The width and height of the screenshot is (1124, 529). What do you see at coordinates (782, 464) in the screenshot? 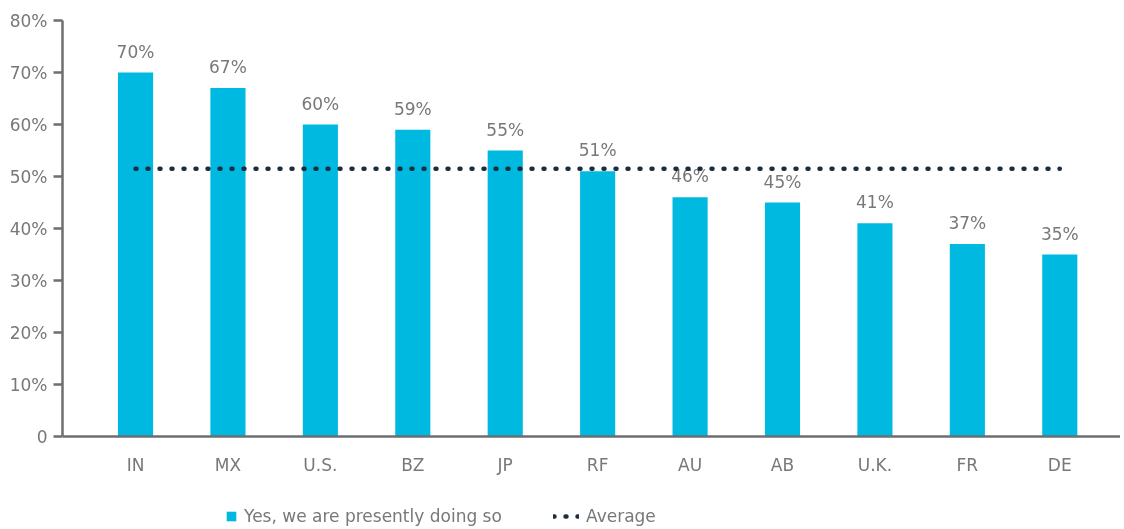
I see `x-tick-label: AB` at bounding box center [782, 464].